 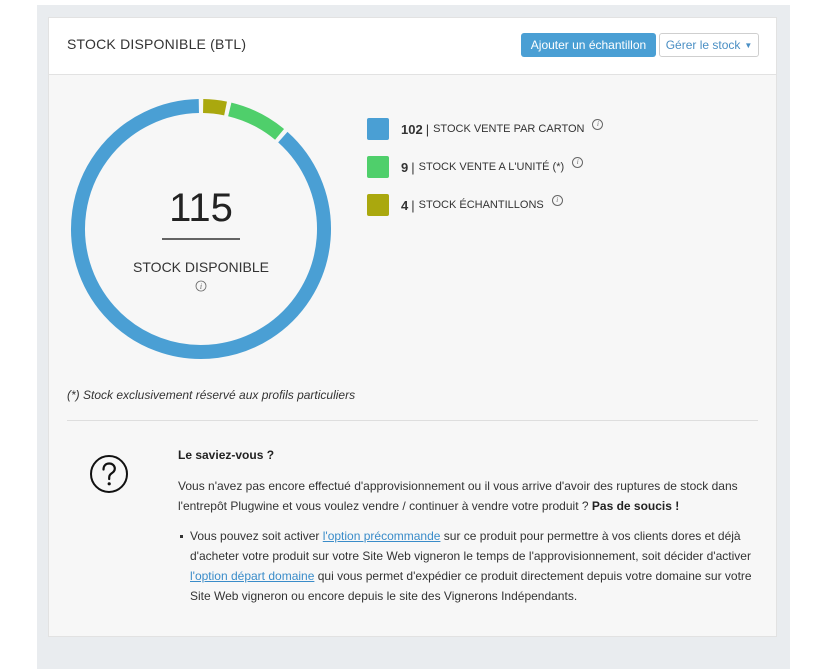 I want to click on caret-down-icon: ▼, so click(x=748, y=45).